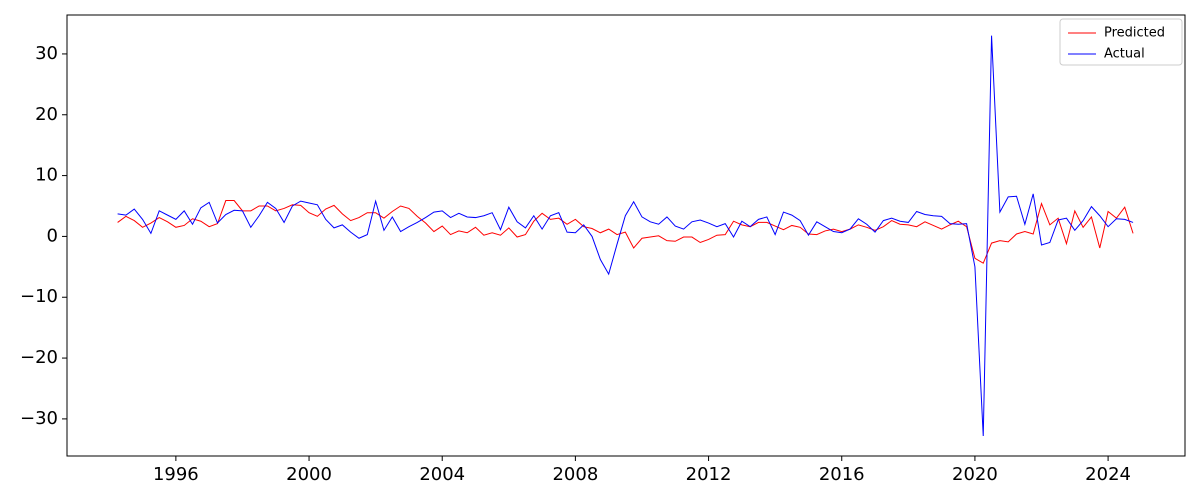 The height and width of the screenshot is (500, 1200). I want to click on legend-label: Actual, so click(1124, 54).